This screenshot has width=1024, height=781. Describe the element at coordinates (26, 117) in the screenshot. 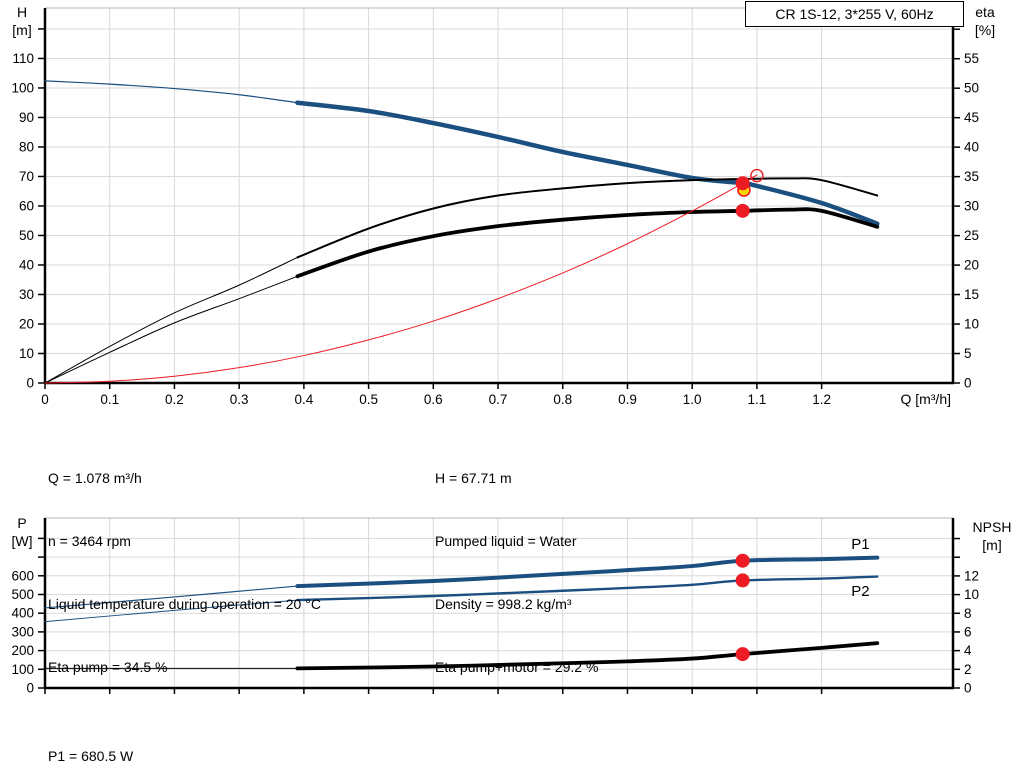

I see `svg-text: 90` at that location.